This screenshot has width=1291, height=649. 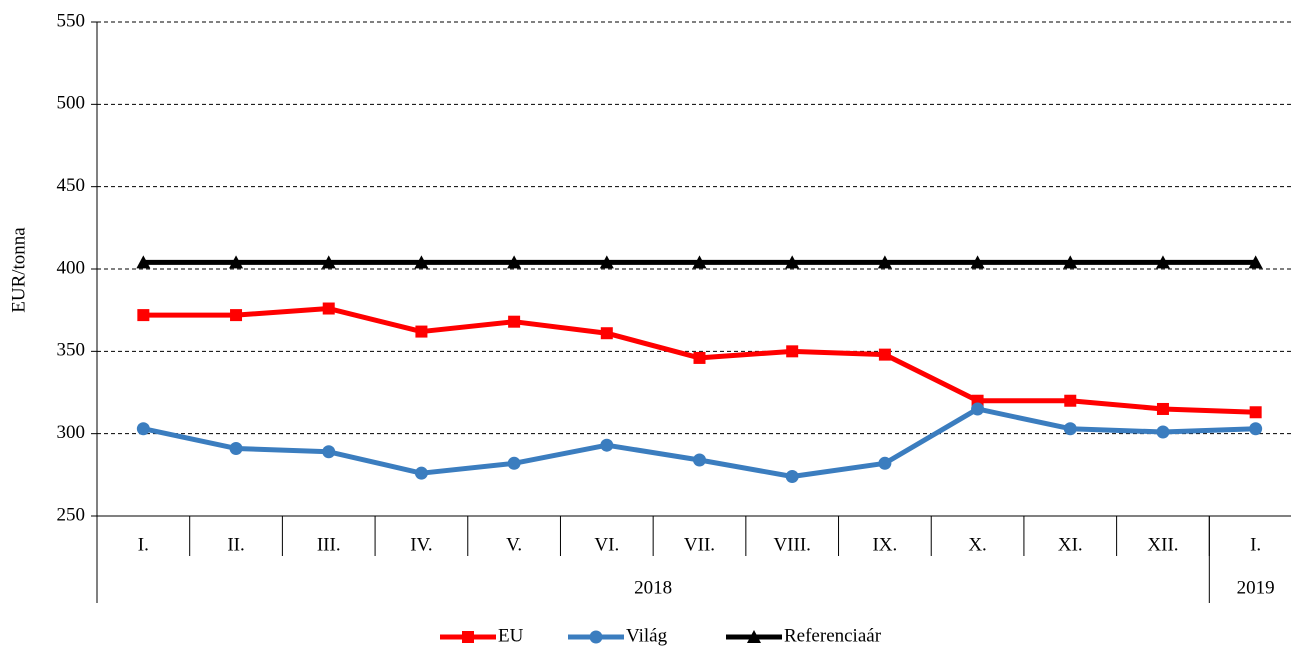 What do you see at coordinates (18, 270) in the screenshot?
I see `y-axis-label: EUR/tonna` at bounding box center [18, 270].